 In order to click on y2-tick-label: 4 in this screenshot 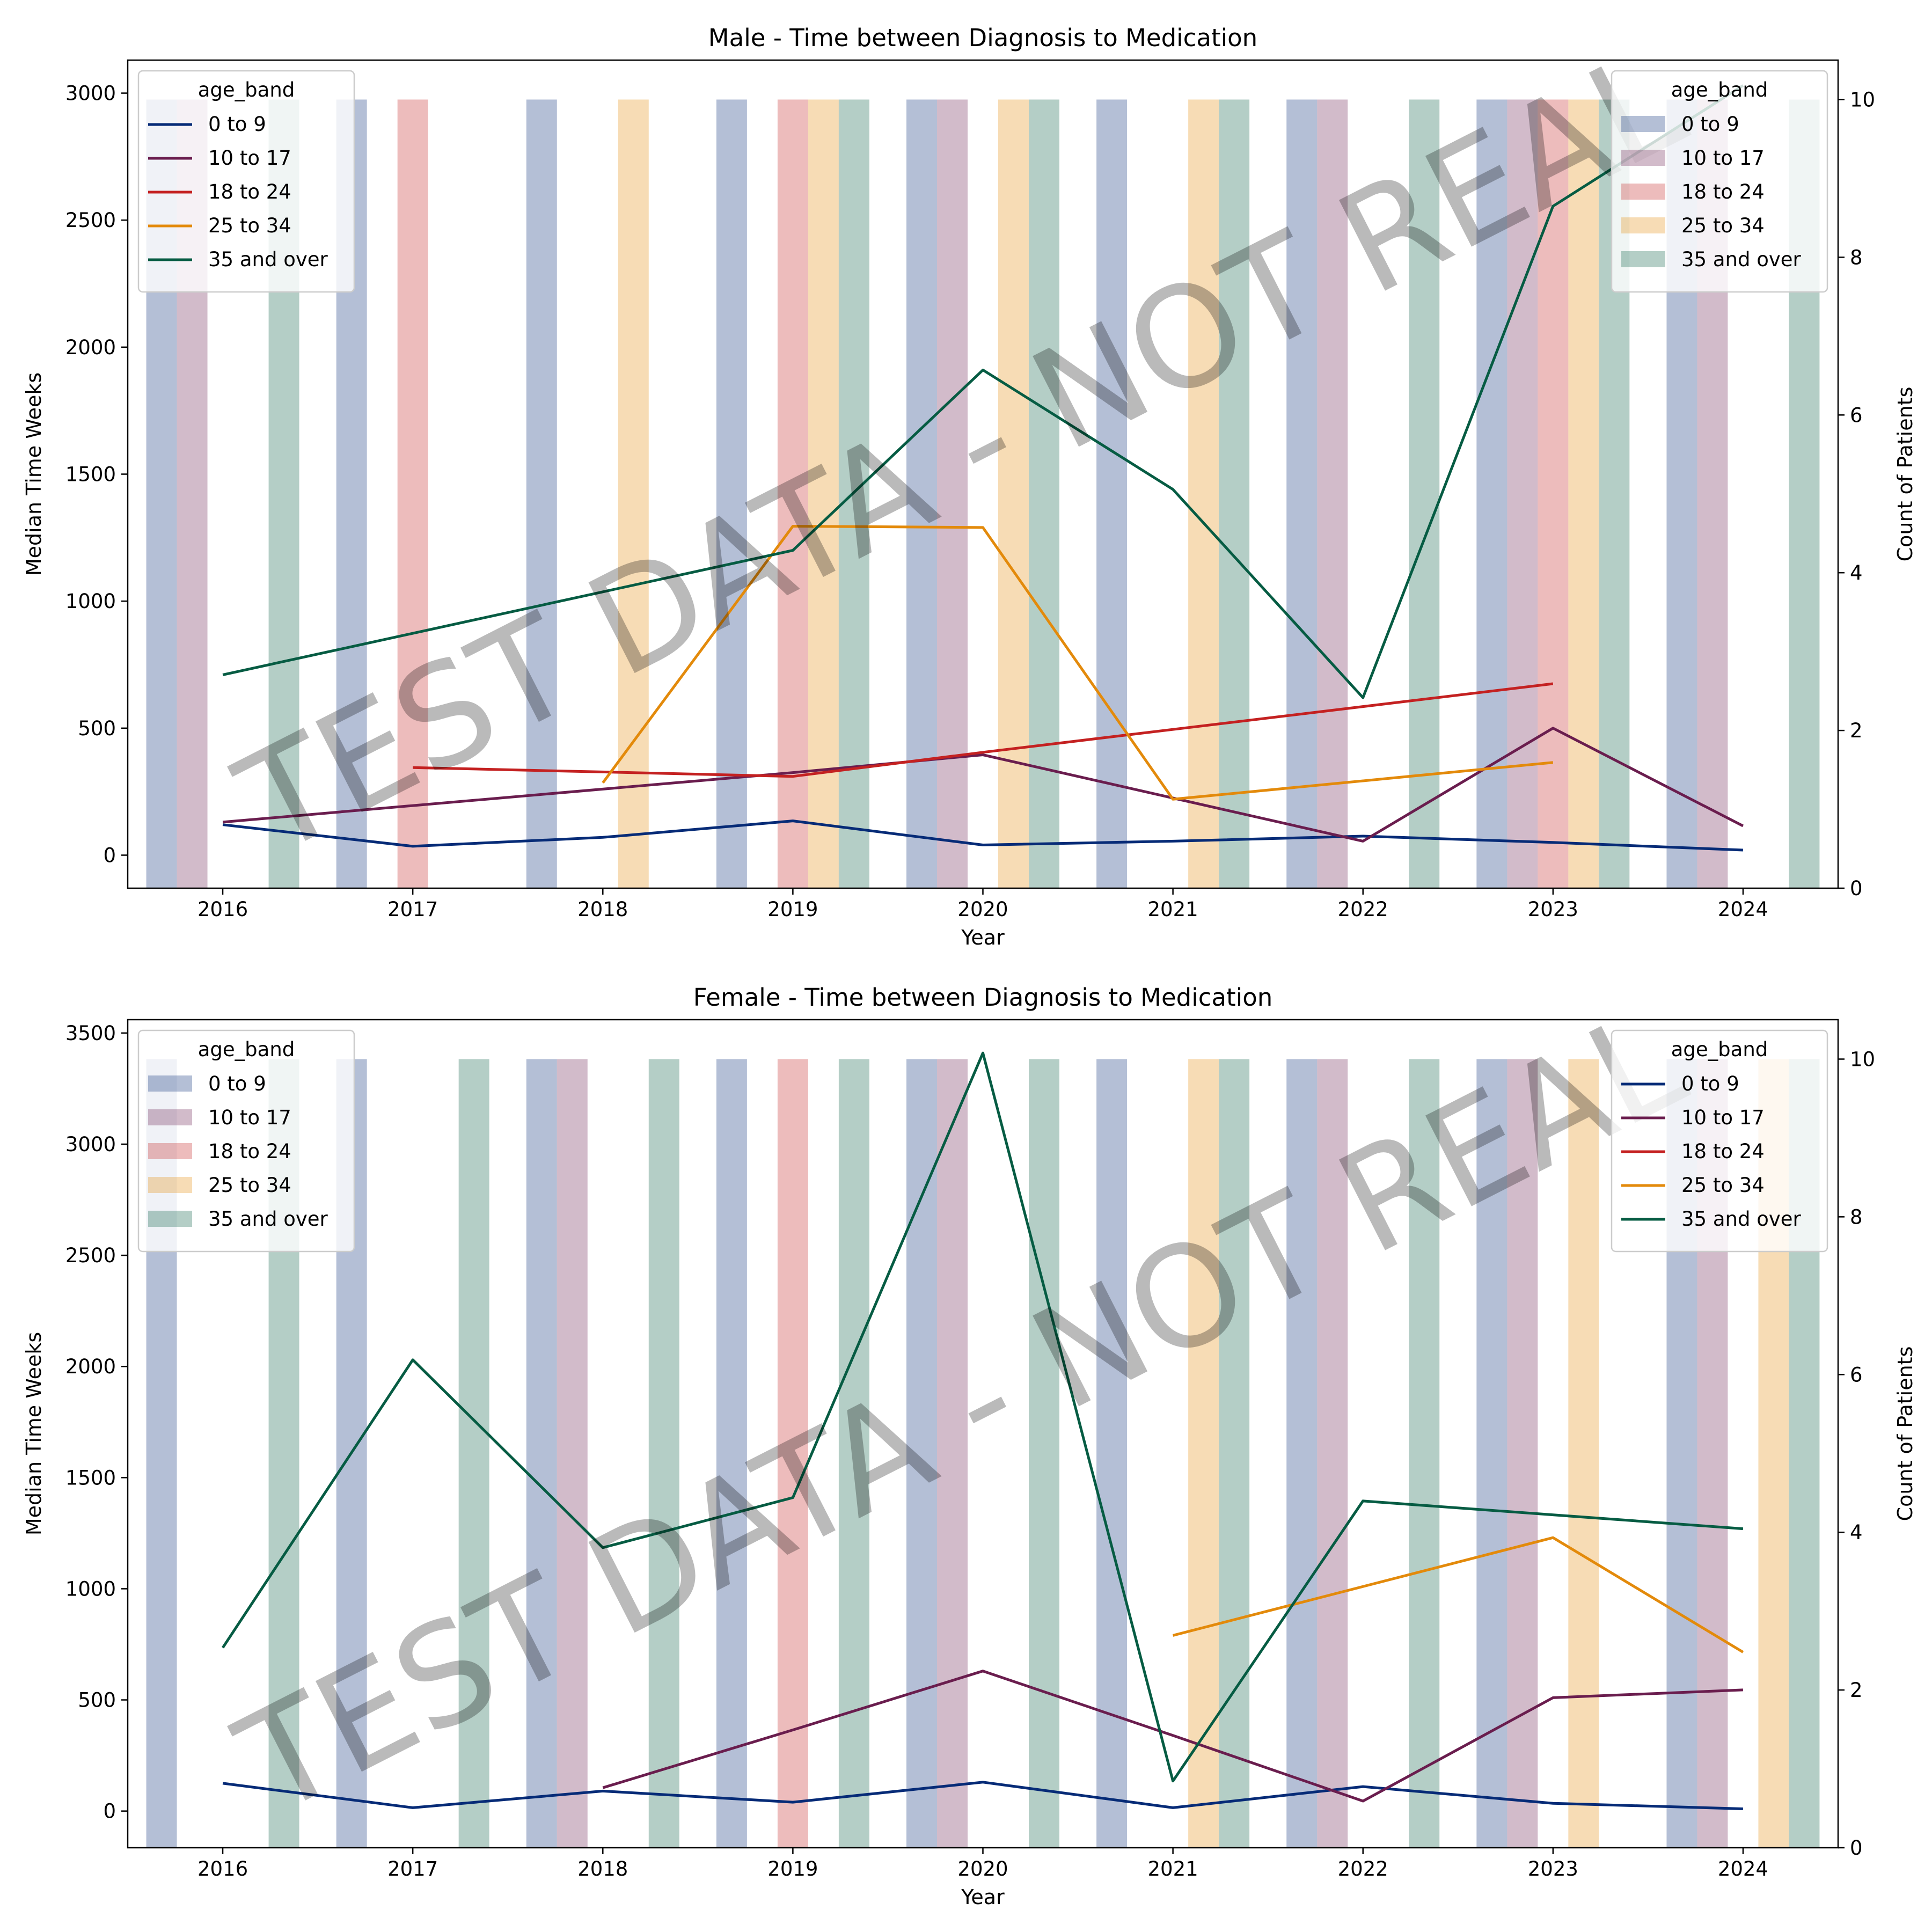, I will do `click(1856, 1532)`.